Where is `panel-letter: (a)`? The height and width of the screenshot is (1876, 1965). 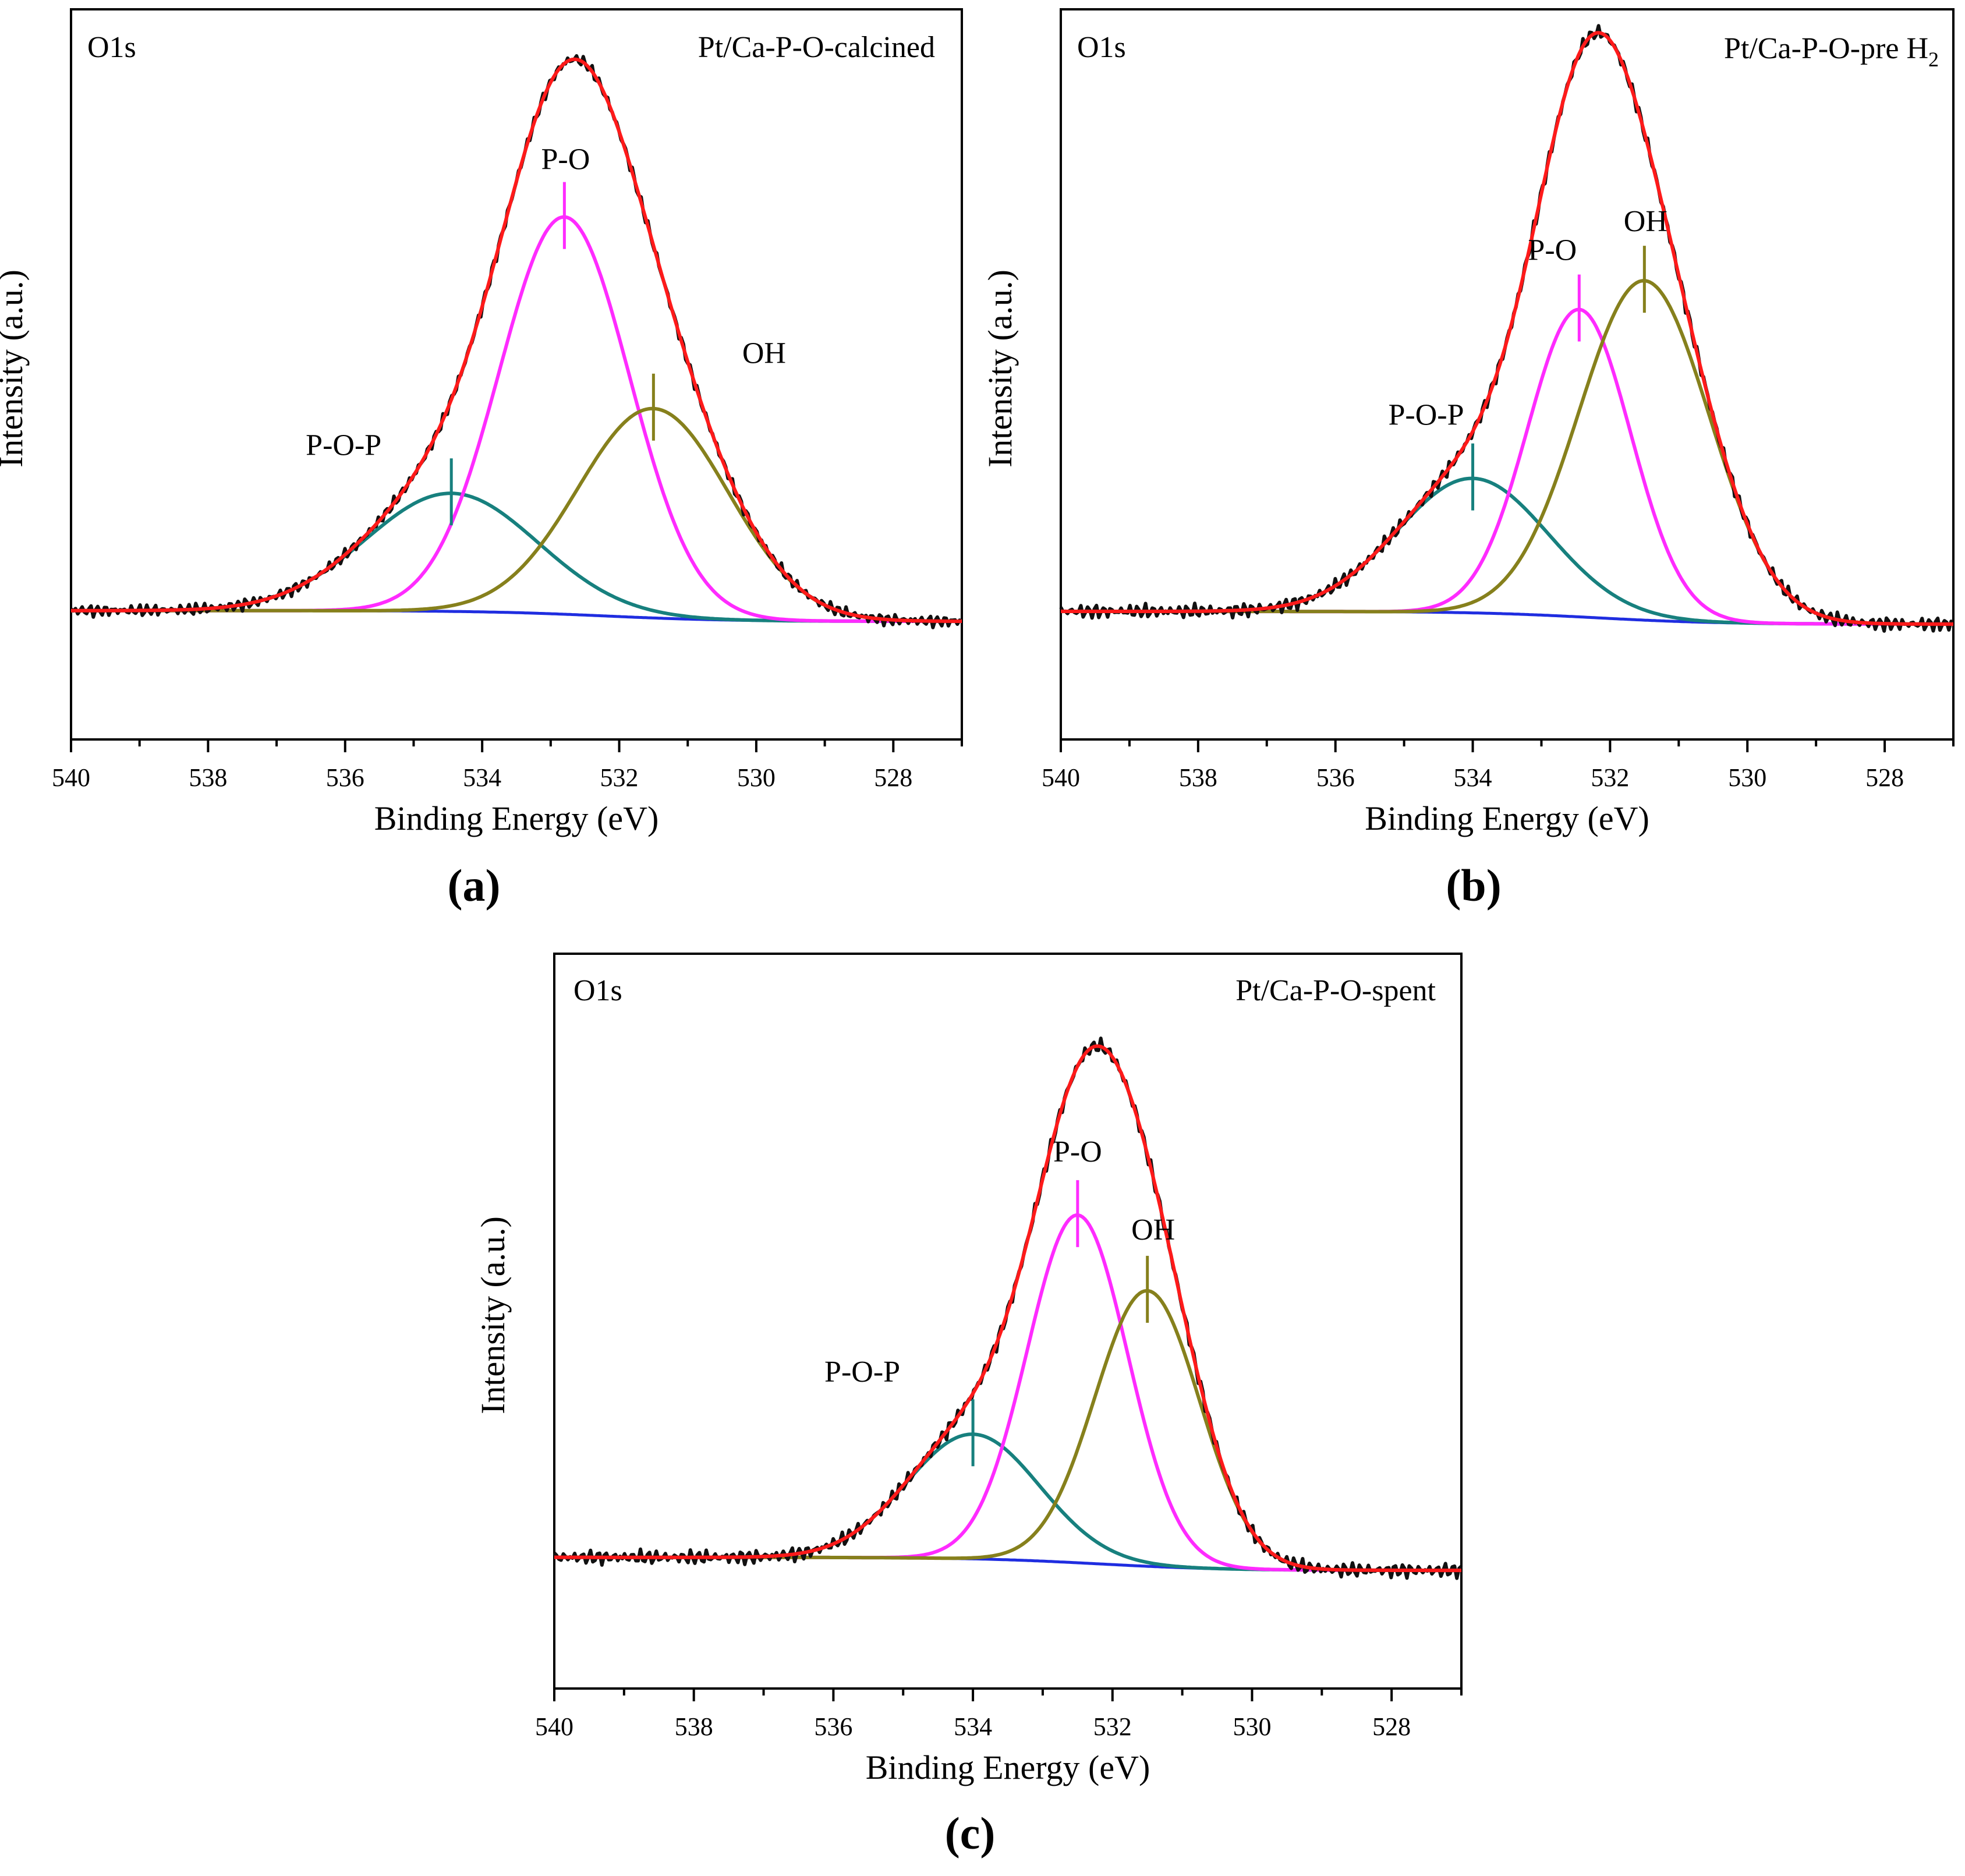
panel-letter: (a) is located at coordinates (475, 886).